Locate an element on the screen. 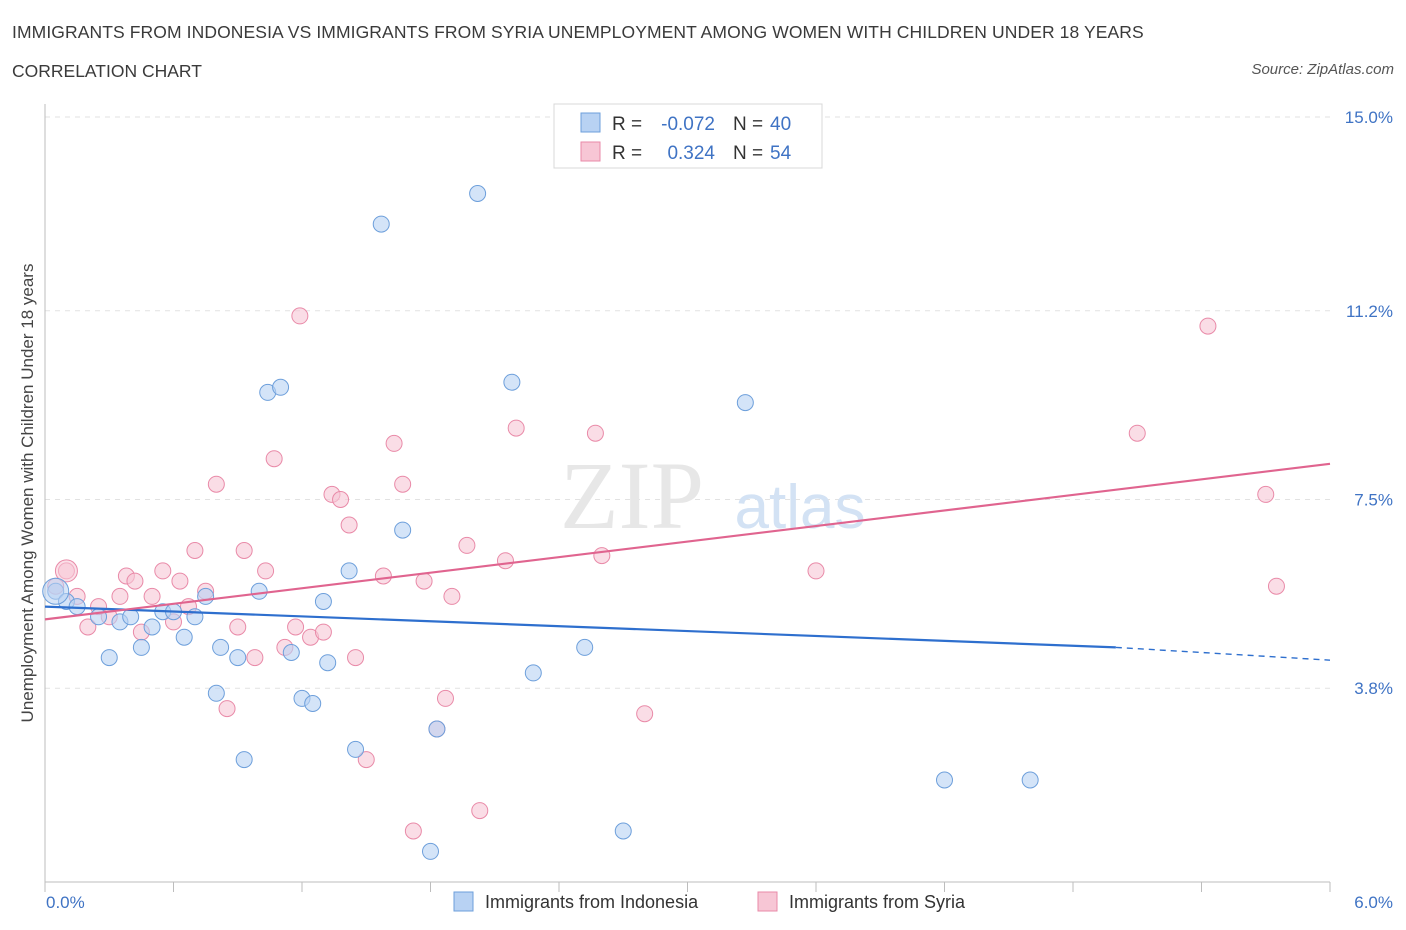 The height and width of the screenshot is (930, 1406). trend-line-indonesia is located at coordinates (580, 627).